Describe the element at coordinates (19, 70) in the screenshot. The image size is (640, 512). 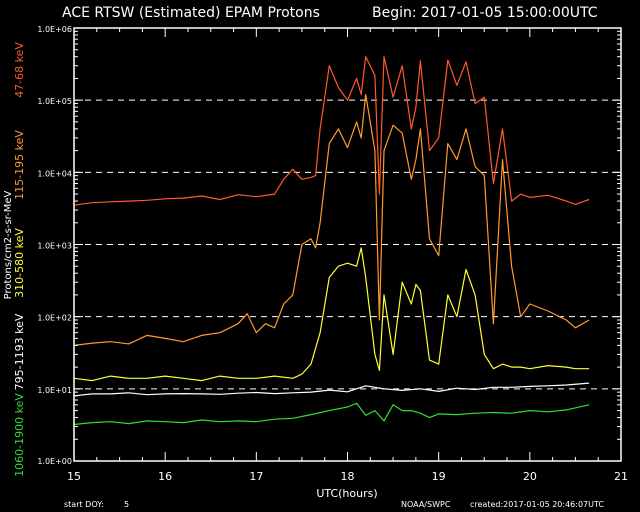
I see `legend-entry: 47-68 keV` at that location.